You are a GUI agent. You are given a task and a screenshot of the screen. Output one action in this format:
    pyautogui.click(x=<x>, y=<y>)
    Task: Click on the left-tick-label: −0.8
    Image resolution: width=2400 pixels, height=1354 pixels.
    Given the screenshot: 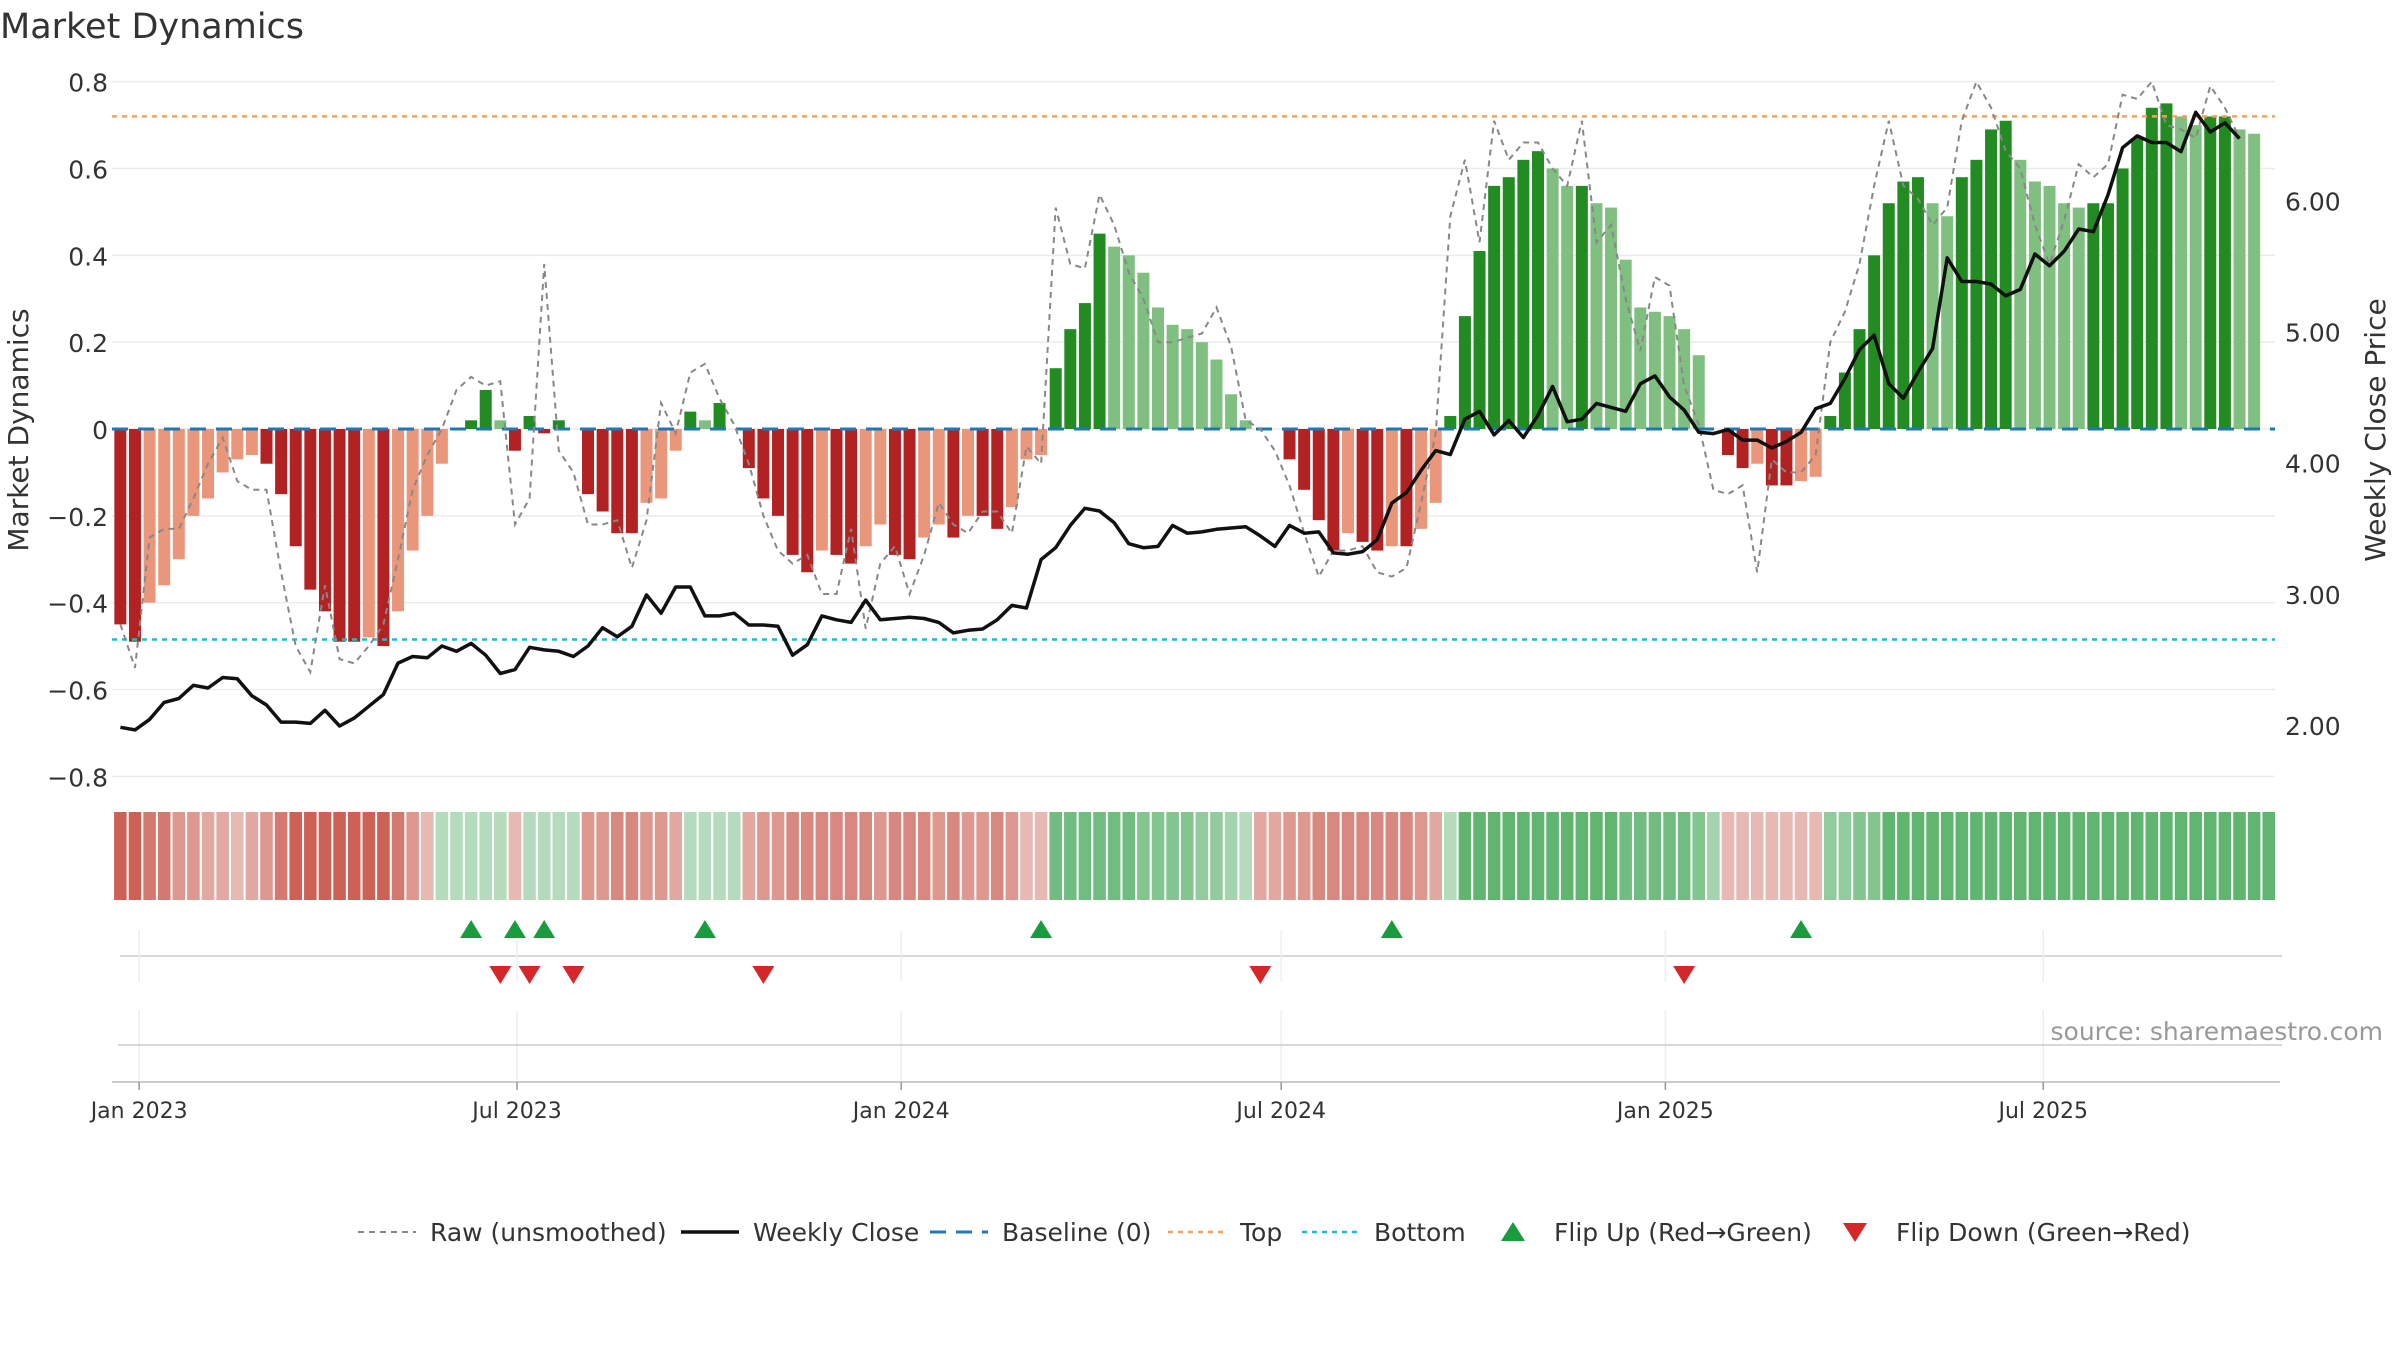 What is the action you would take?
    pyautogui.click(x=77, y=777)
    